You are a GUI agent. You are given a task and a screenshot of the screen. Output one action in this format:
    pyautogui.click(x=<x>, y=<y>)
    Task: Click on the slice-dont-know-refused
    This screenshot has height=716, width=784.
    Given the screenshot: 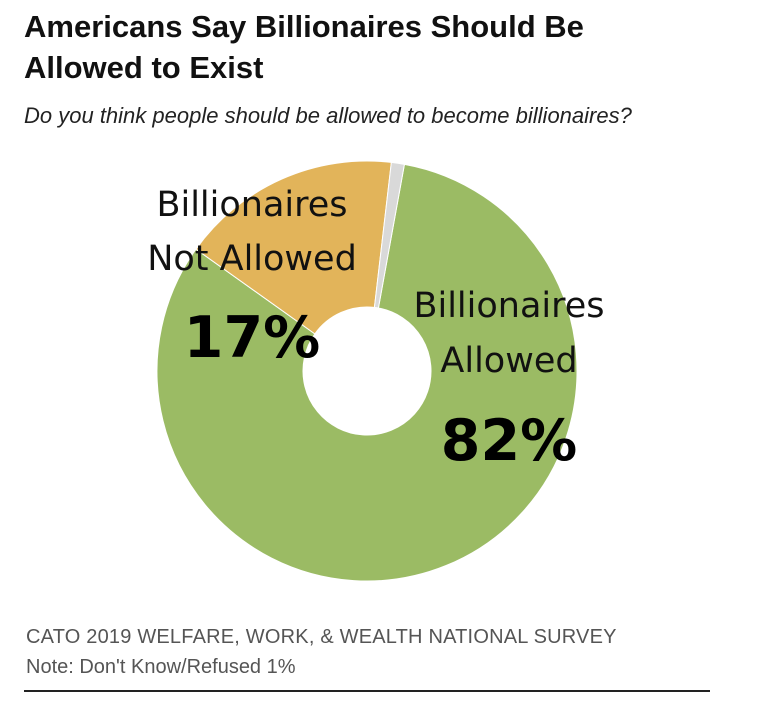 What is the action you would take?
    pyautogui.click(x=389, y=235)
    